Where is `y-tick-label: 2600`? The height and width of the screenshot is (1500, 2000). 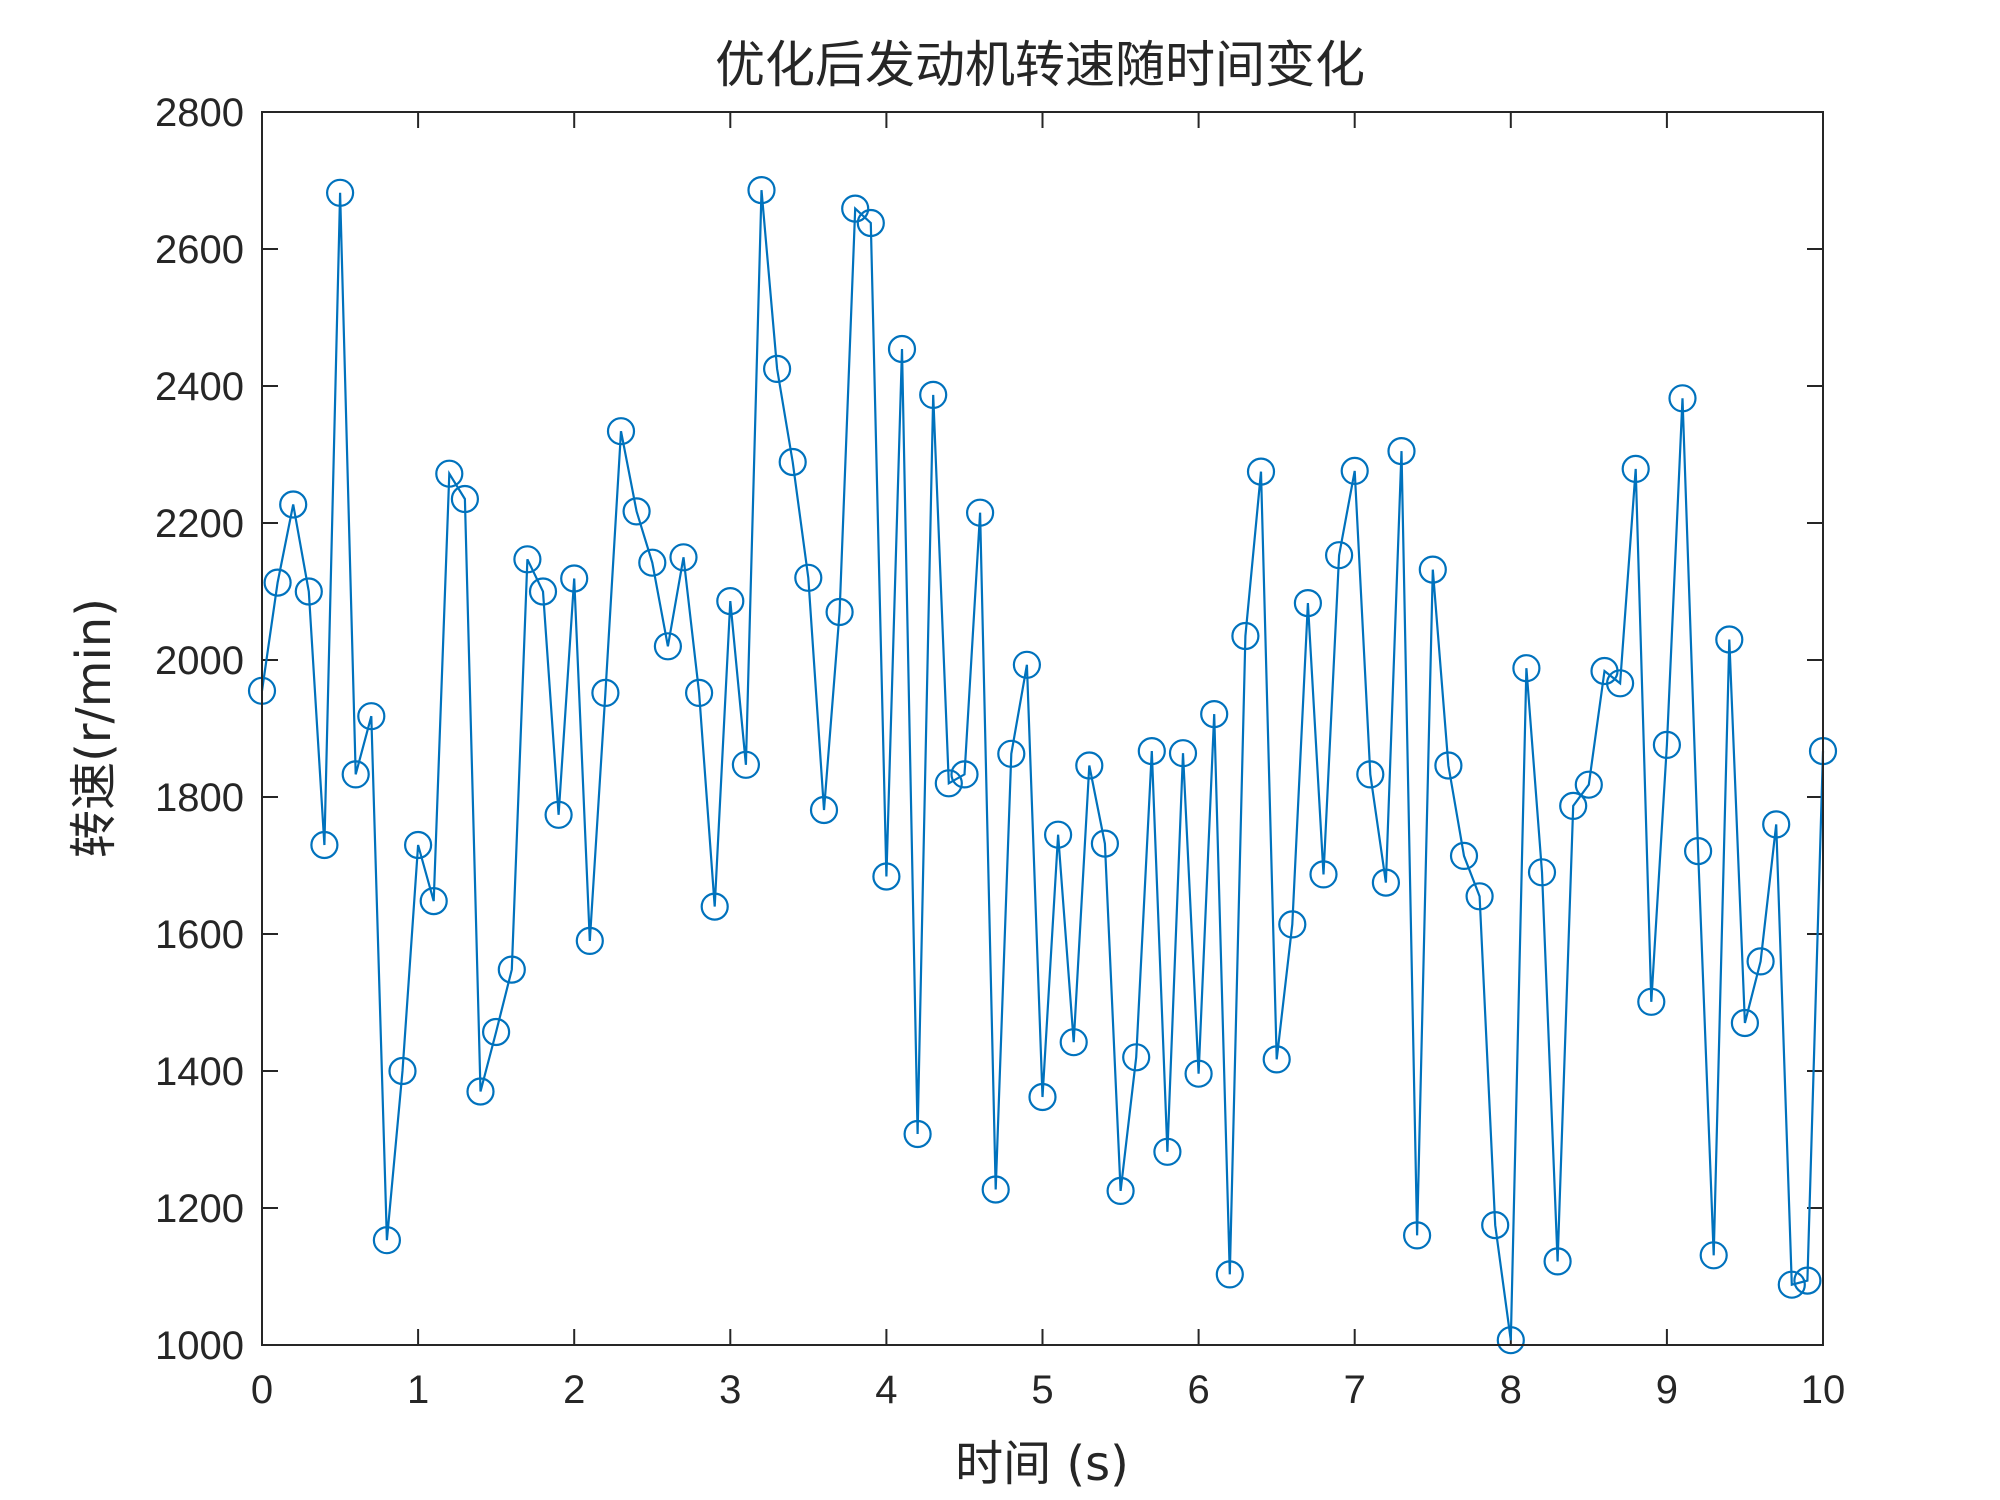 y-tick-label: 2600 is located at coordinates (199, 250).